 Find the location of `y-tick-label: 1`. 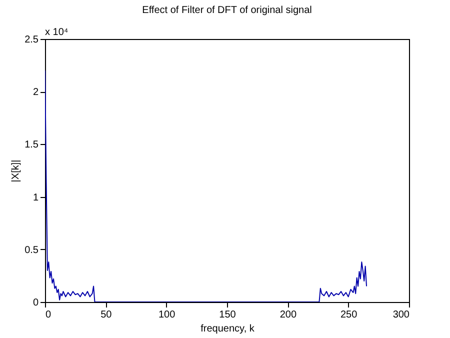

y-tick-label: 1 is located at coordinates (35, 198).